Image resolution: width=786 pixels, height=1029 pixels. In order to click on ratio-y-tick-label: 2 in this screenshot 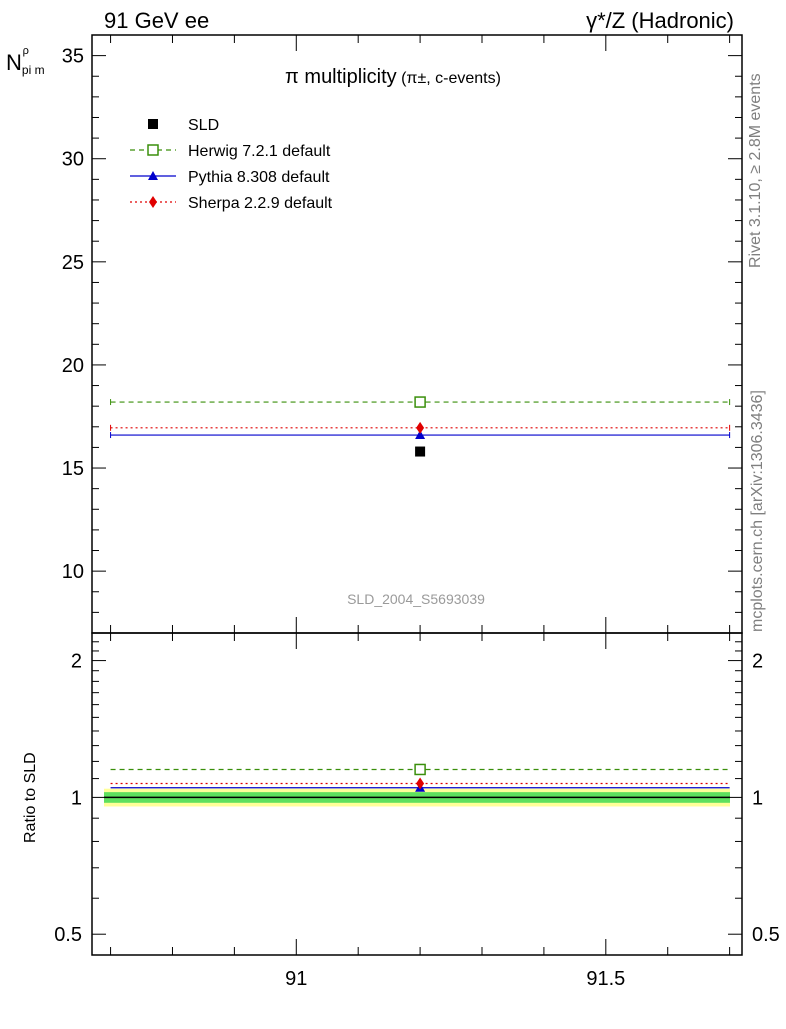, I will do `click(76, 662)`.